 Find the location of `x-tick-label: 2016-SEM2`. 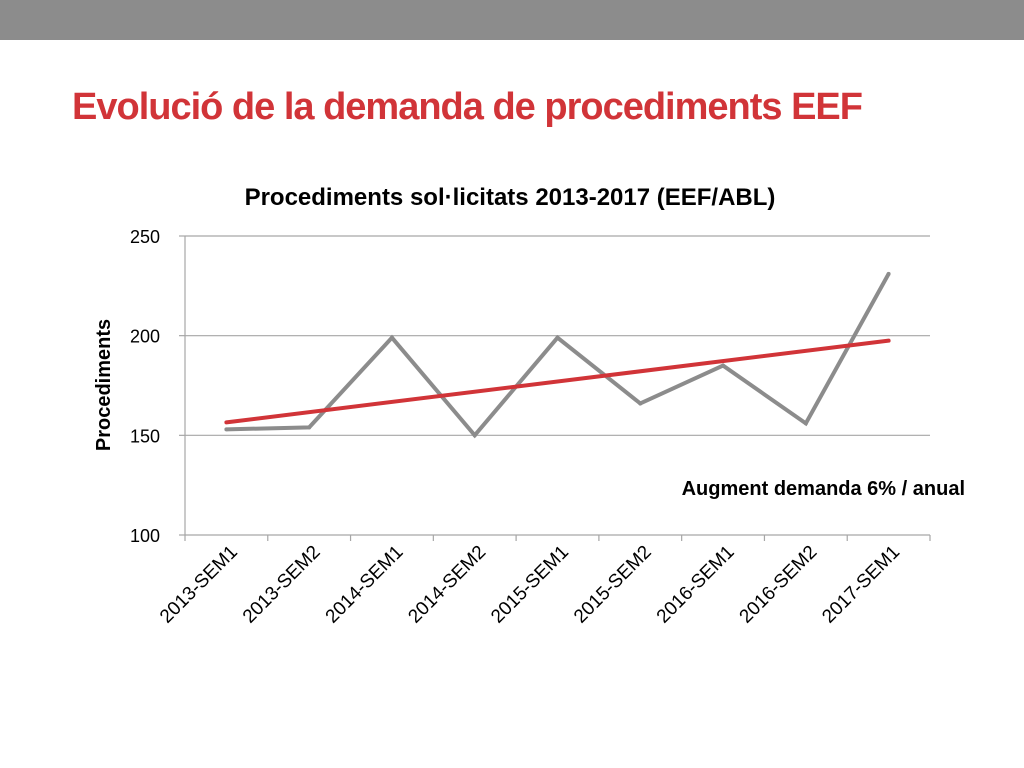

x-tick-label: 2016-SEM2 is located at coordinates (779, 585).